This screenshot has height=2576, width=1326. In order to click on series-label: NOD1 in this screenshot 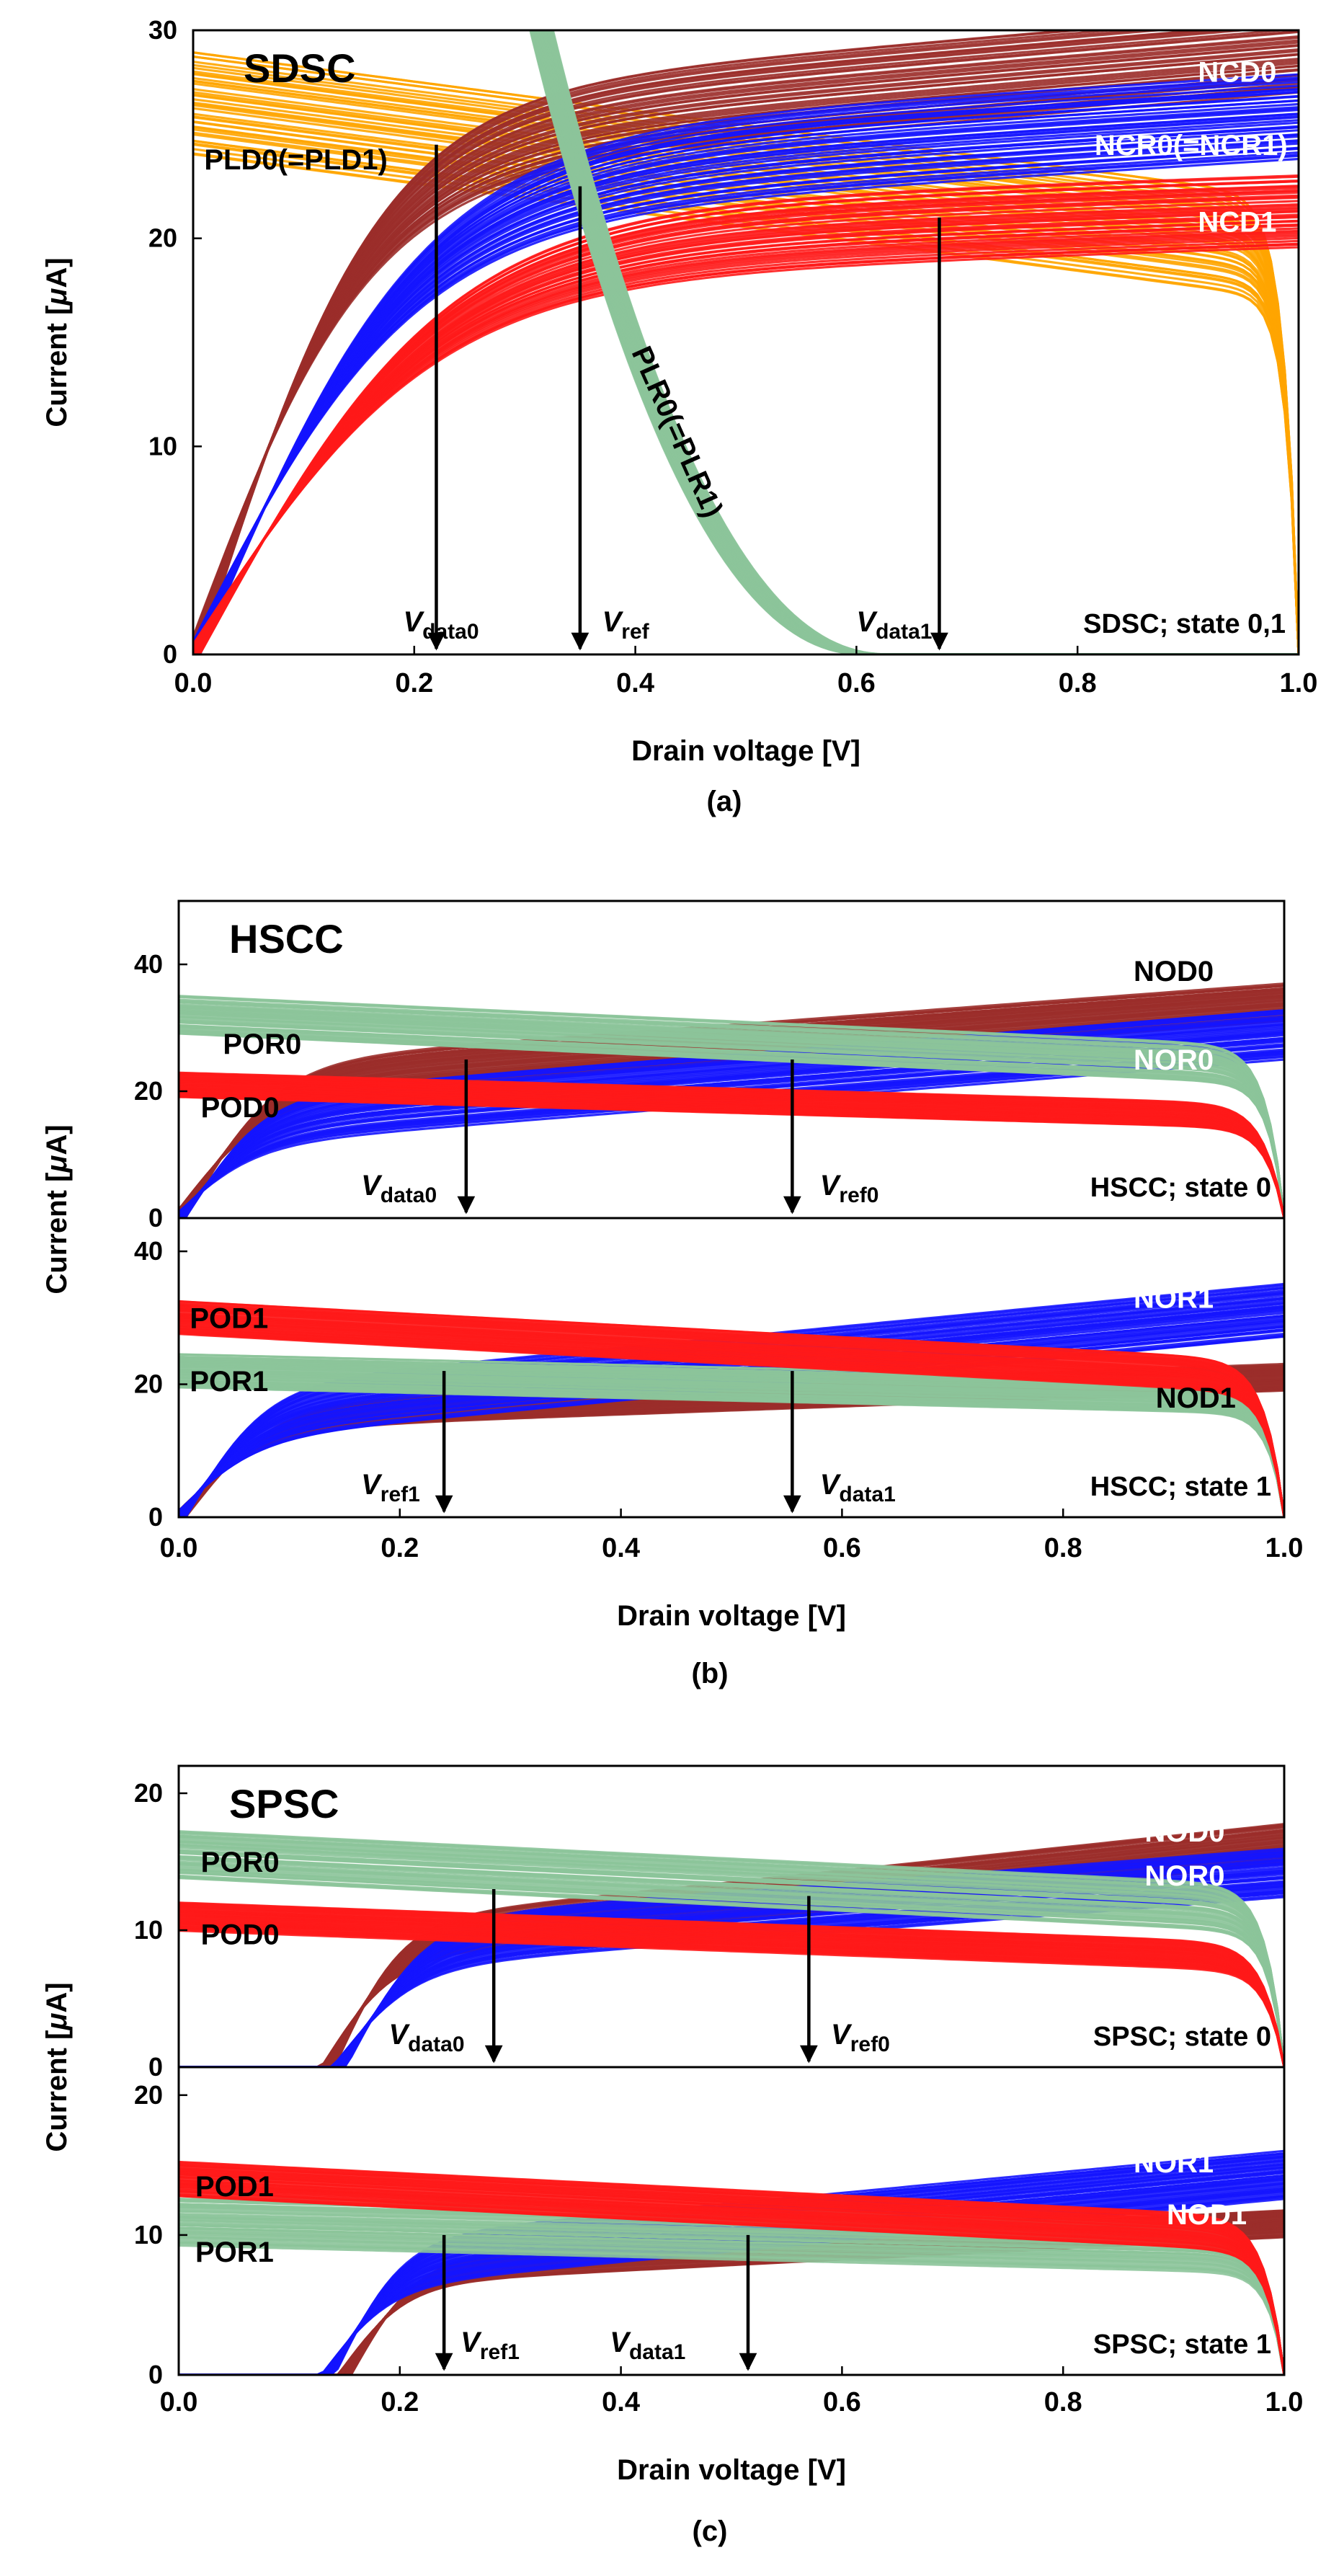, I will do `click(1196, 1398)`.